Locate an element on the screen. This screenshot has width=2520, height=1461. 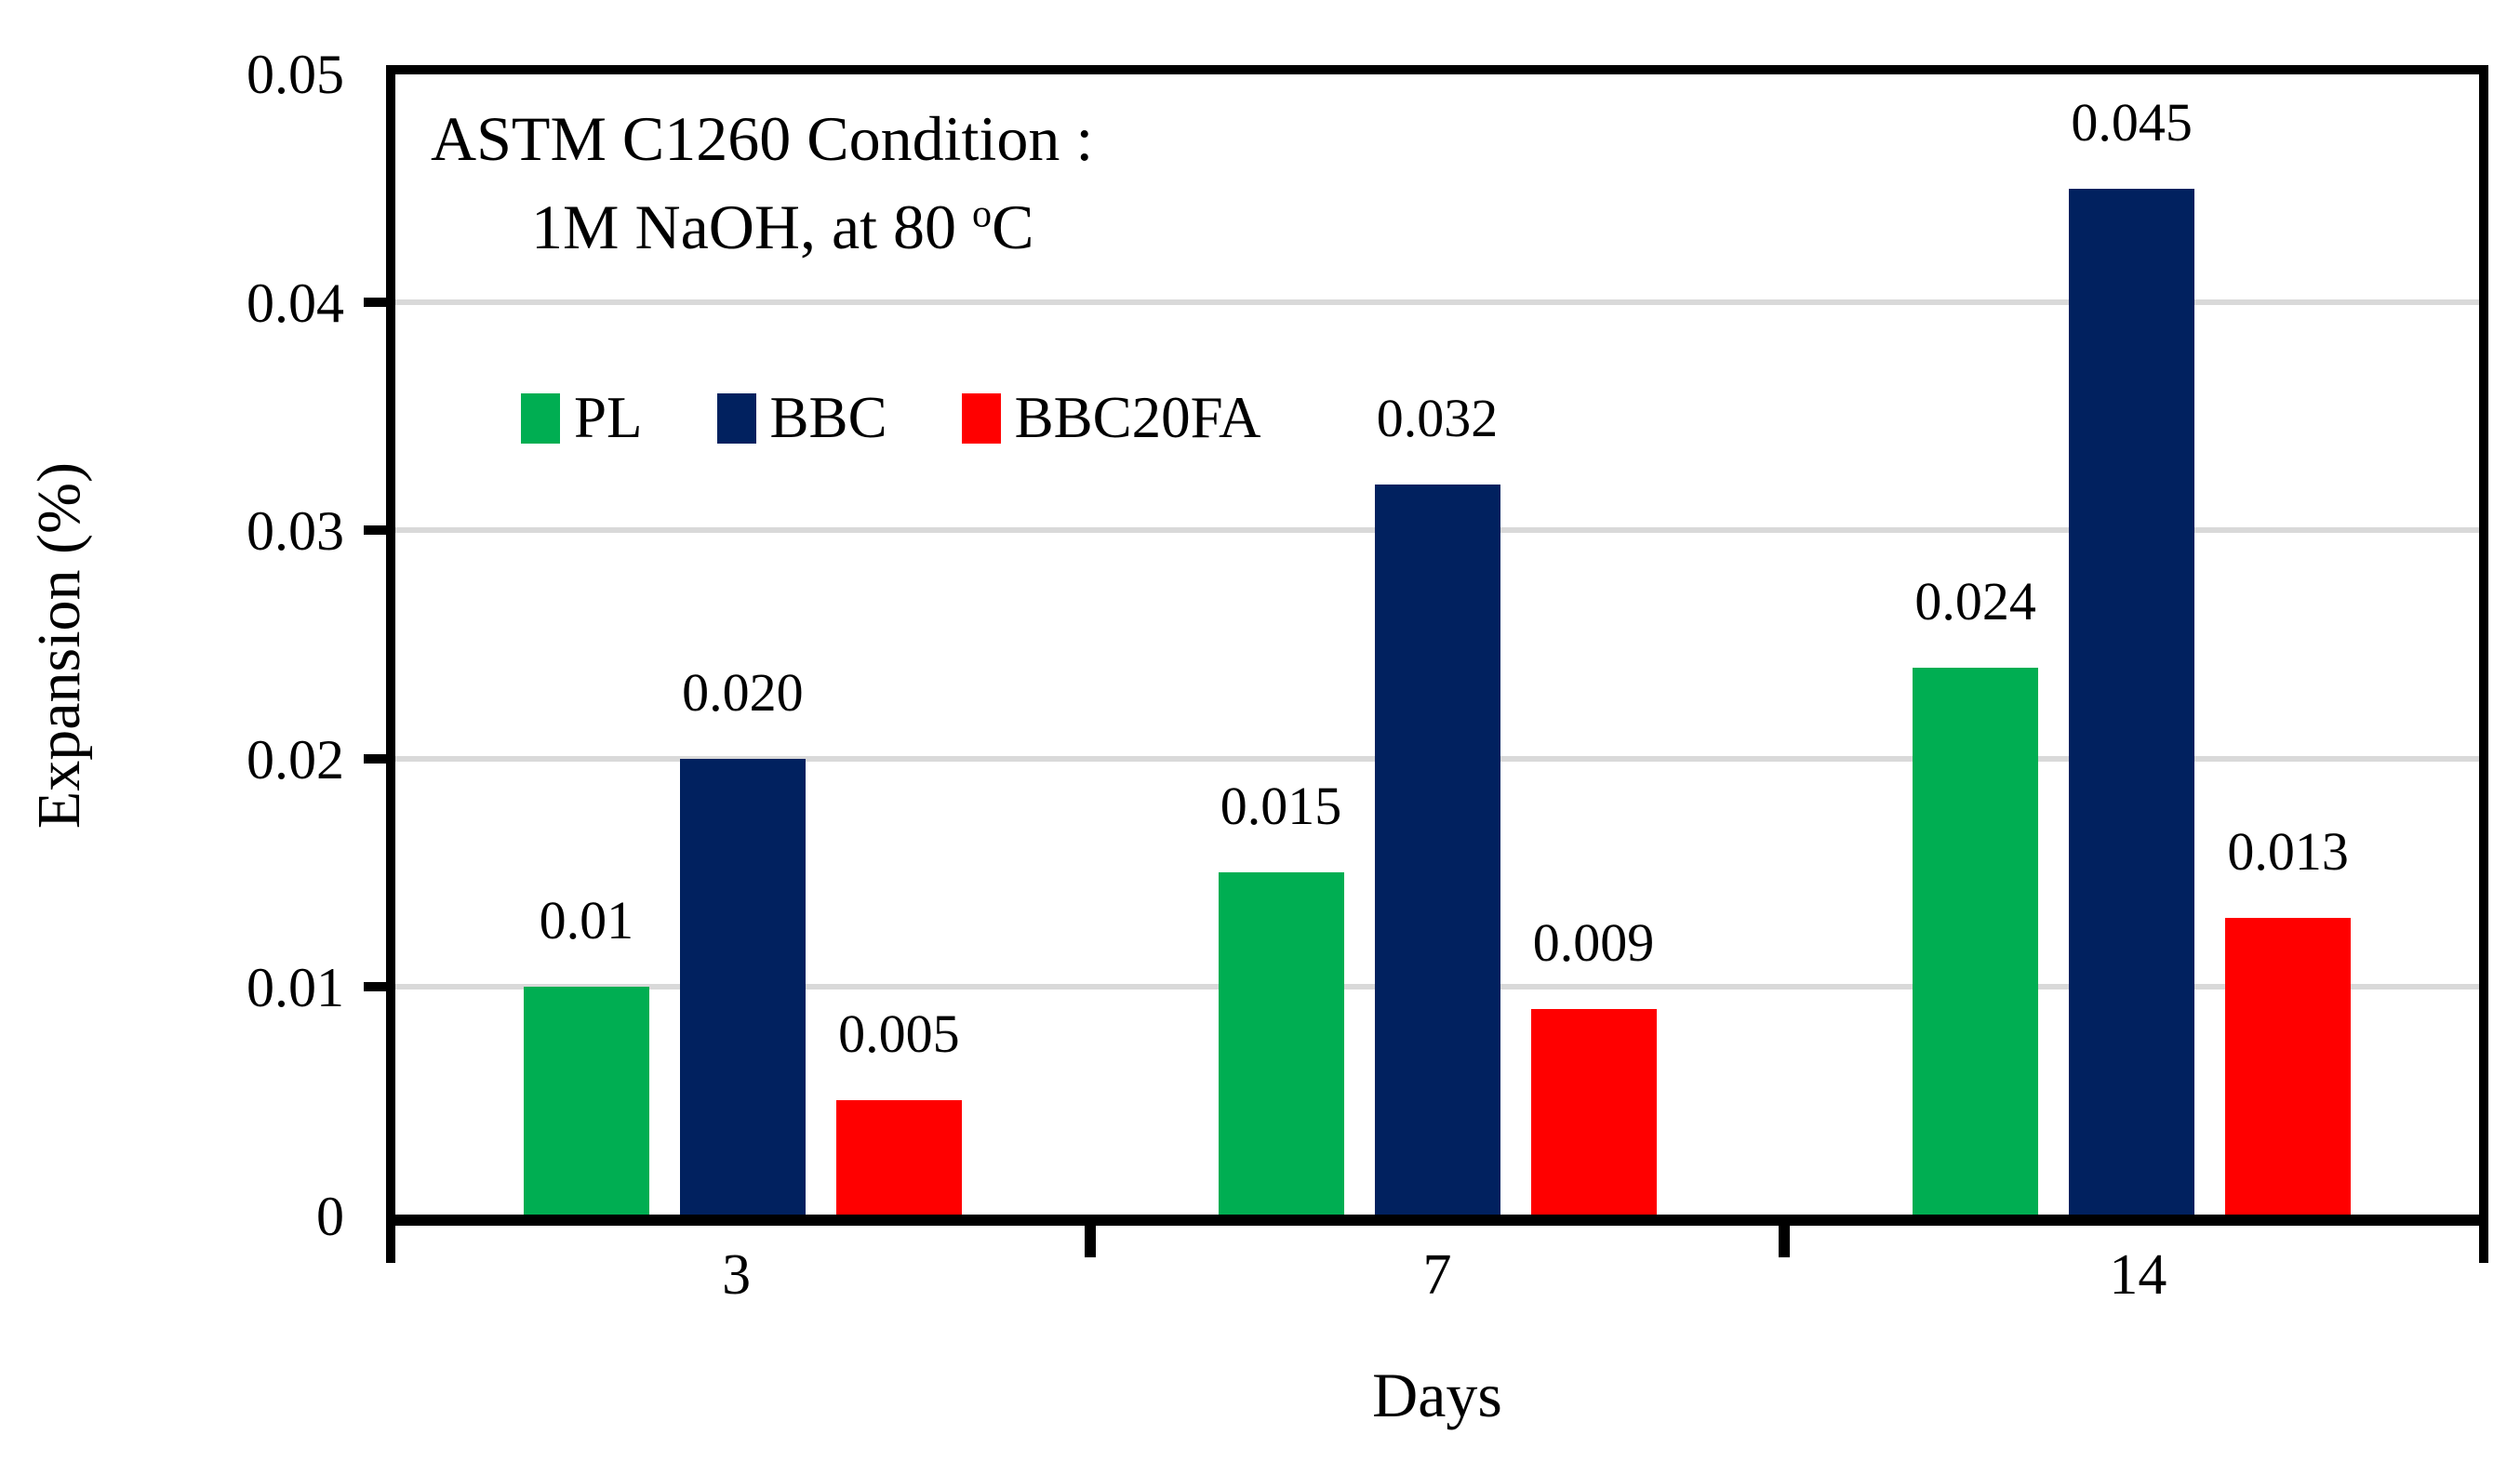
y-tickmark-0.01 is located at coordinates (375, 986).